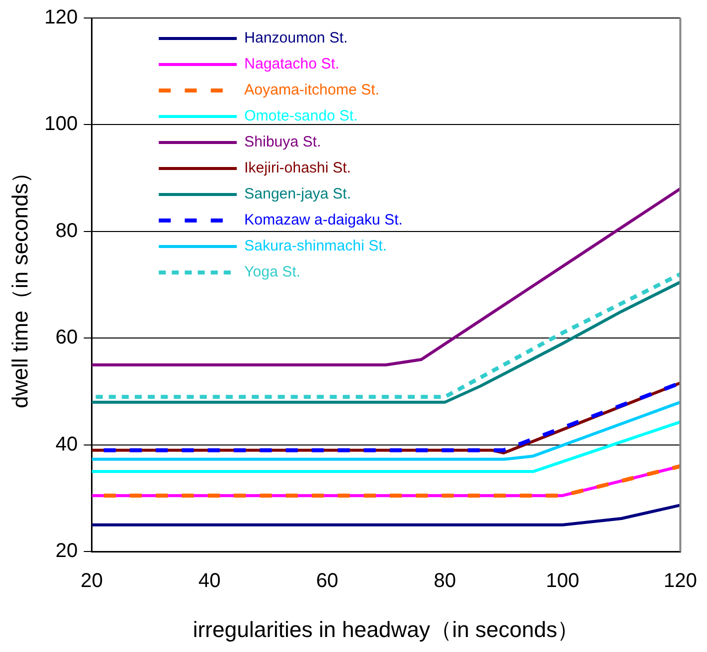  I want to click on y-tick-label: 100, so click(61, 124).